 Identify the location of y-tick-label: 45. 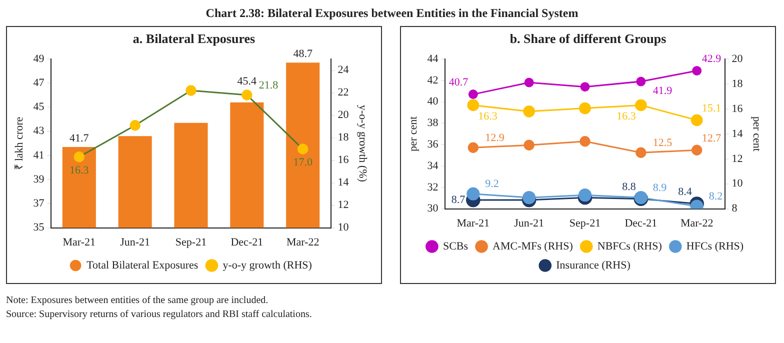
(39, 107).